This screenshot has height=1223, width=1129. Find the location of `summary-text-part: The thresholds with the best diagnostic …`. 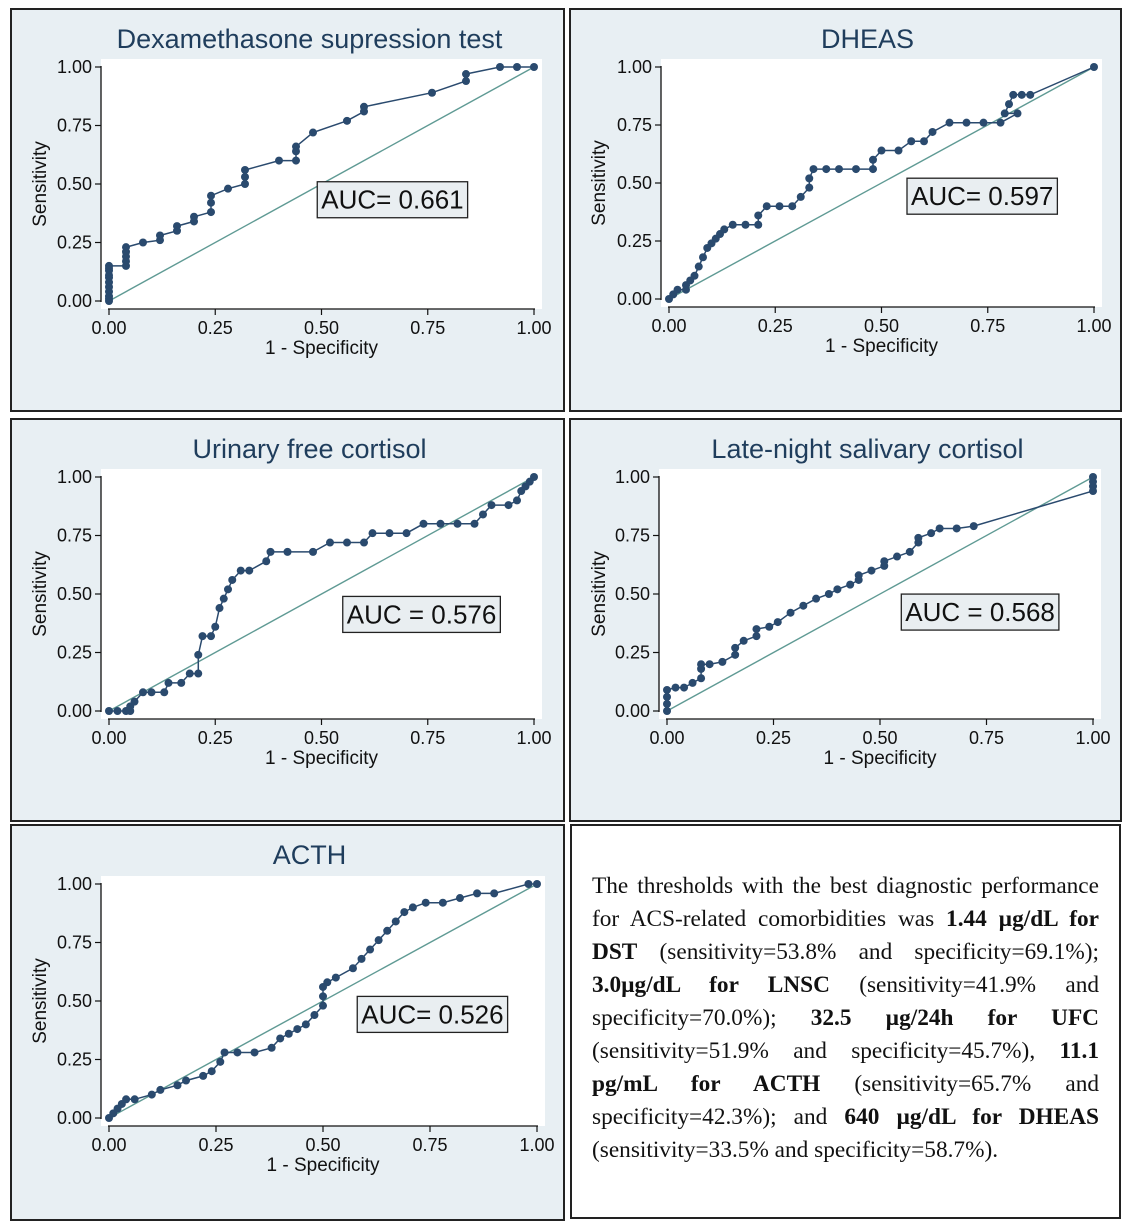

summary-text-part: The thresholds with the best diagnostic … is located at coordinates (845, 902).